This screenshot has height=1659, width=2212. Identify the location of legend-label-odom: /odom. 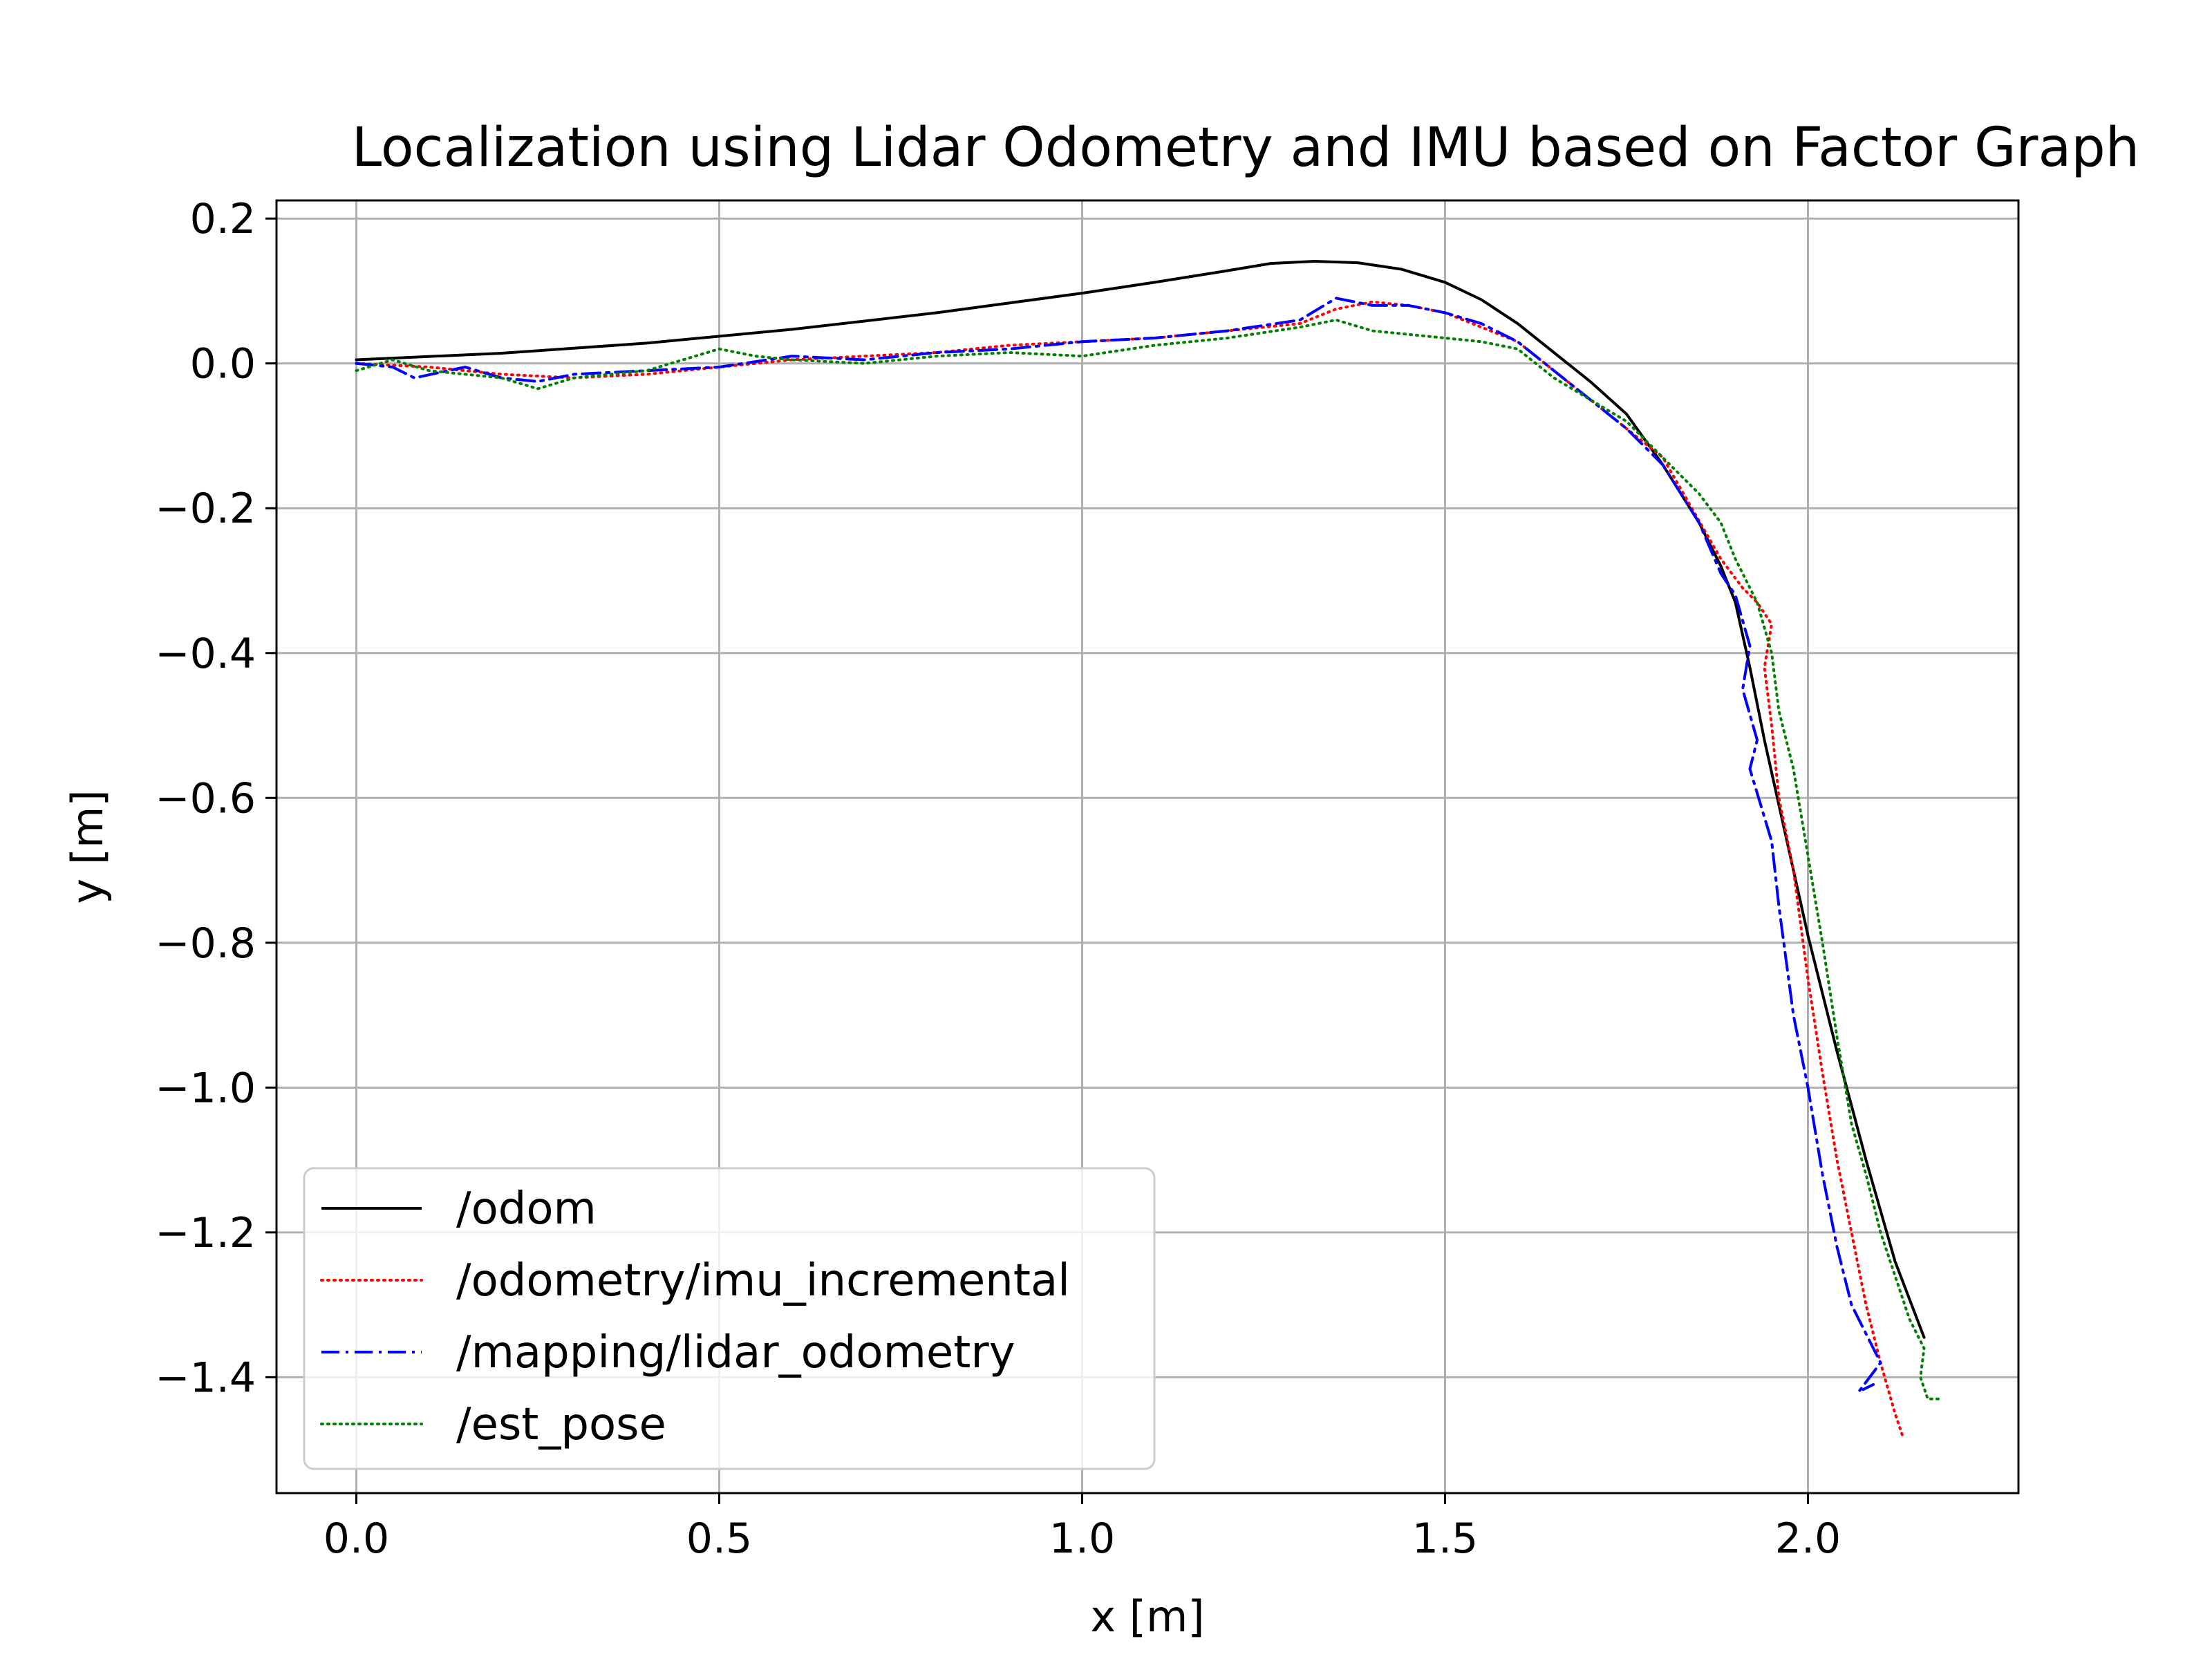
(526, 1209).